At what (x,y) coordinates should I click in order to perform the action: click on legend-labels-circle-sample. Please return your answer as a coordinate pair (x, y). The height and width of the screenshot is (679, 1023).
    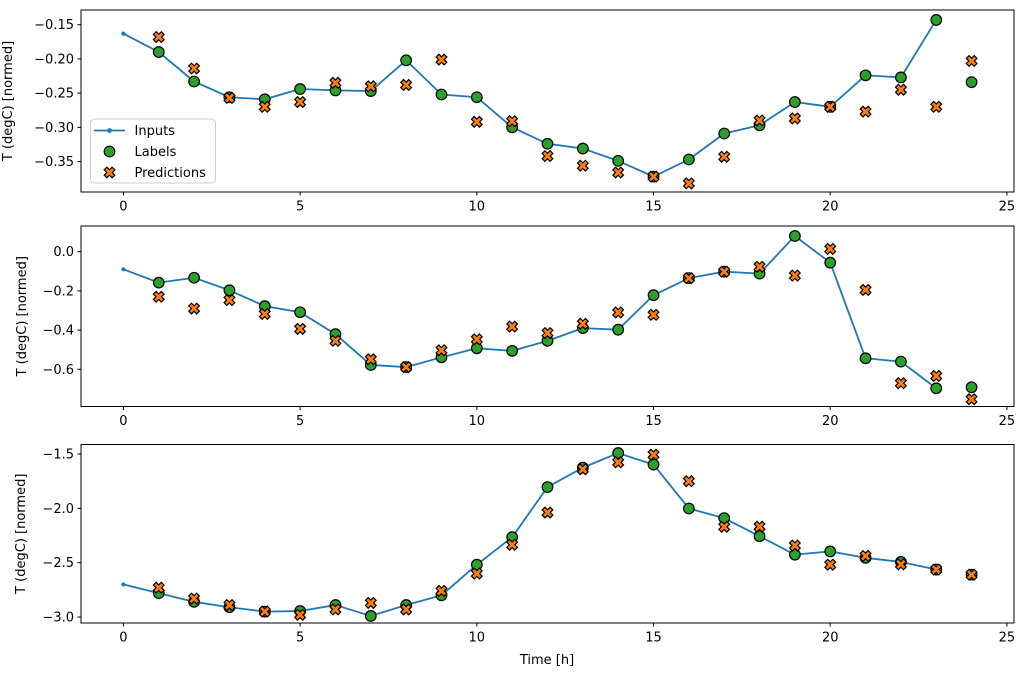
    Looking at the image, I should click on (109, 151).